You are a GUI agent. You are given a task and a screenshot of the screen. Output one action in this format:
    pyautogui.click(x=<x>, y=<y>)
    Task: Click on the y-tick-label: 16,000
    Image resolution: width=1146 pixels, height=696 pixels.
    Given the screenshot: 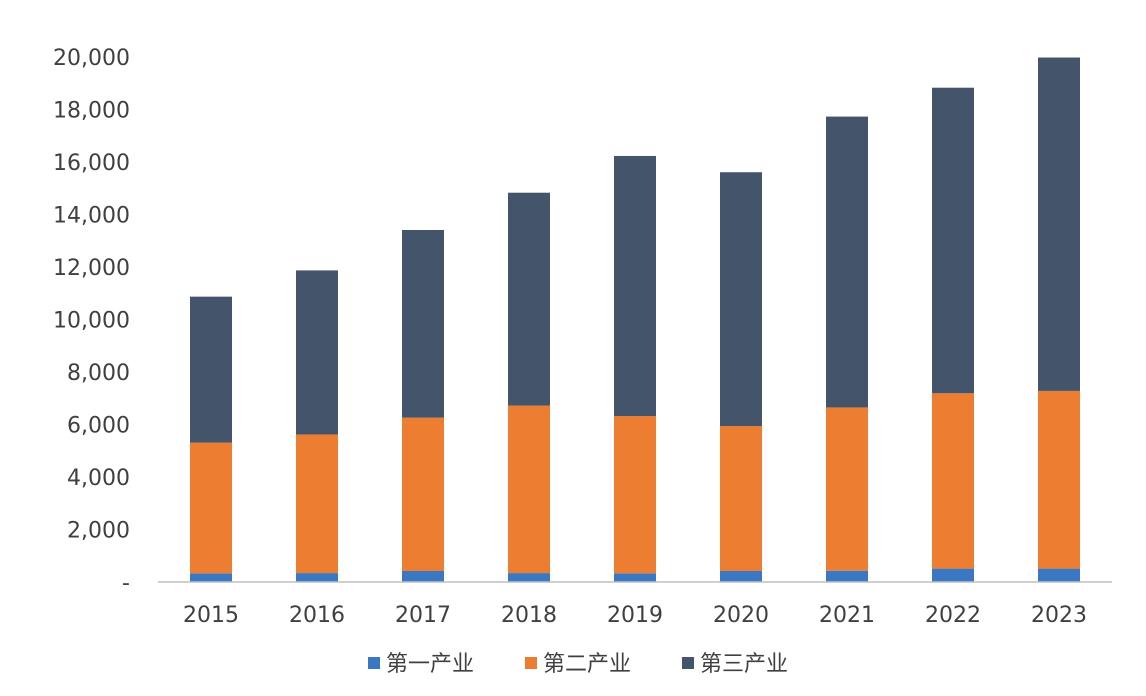 What is the action you would take?
    pyautogui.click(x=91, y=163)
    